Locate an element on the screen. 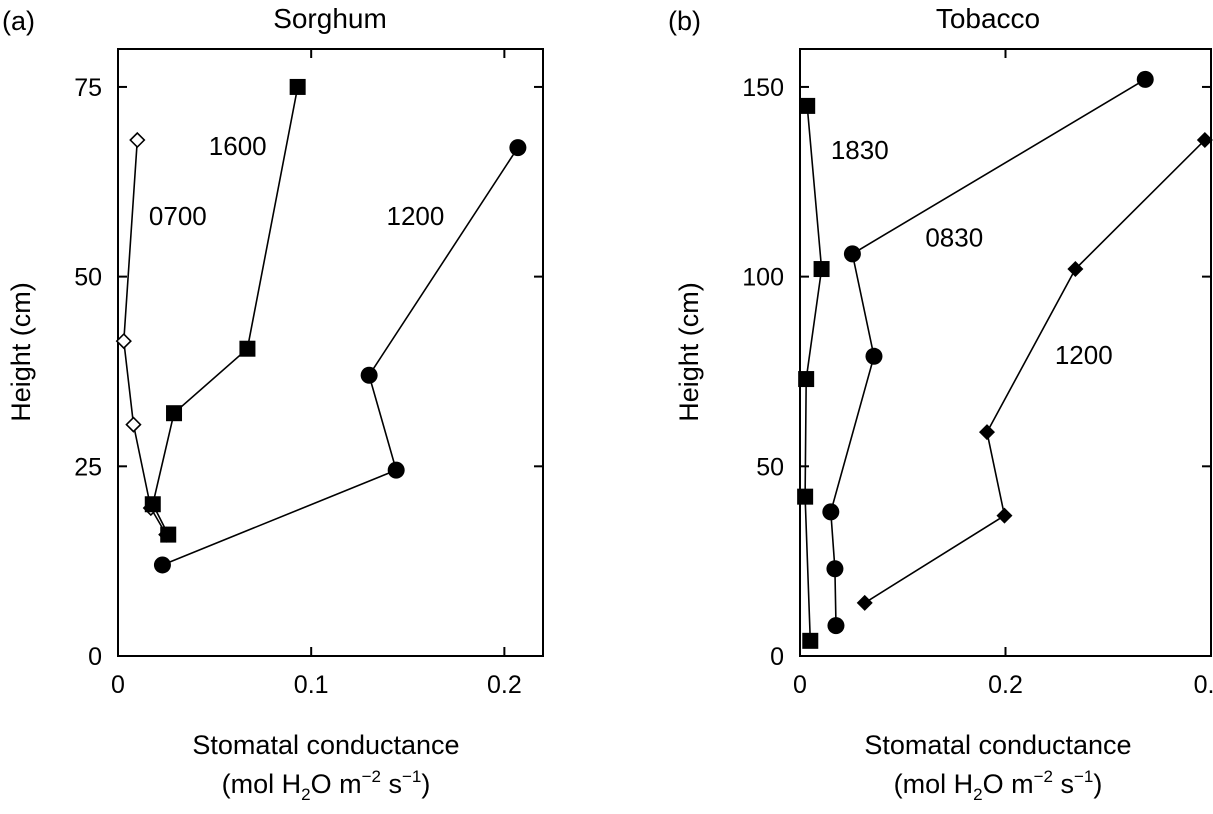 The width and height of the screenshot is (1213, 814). y-tick-label: 25 is located at coordinates (88, 467).